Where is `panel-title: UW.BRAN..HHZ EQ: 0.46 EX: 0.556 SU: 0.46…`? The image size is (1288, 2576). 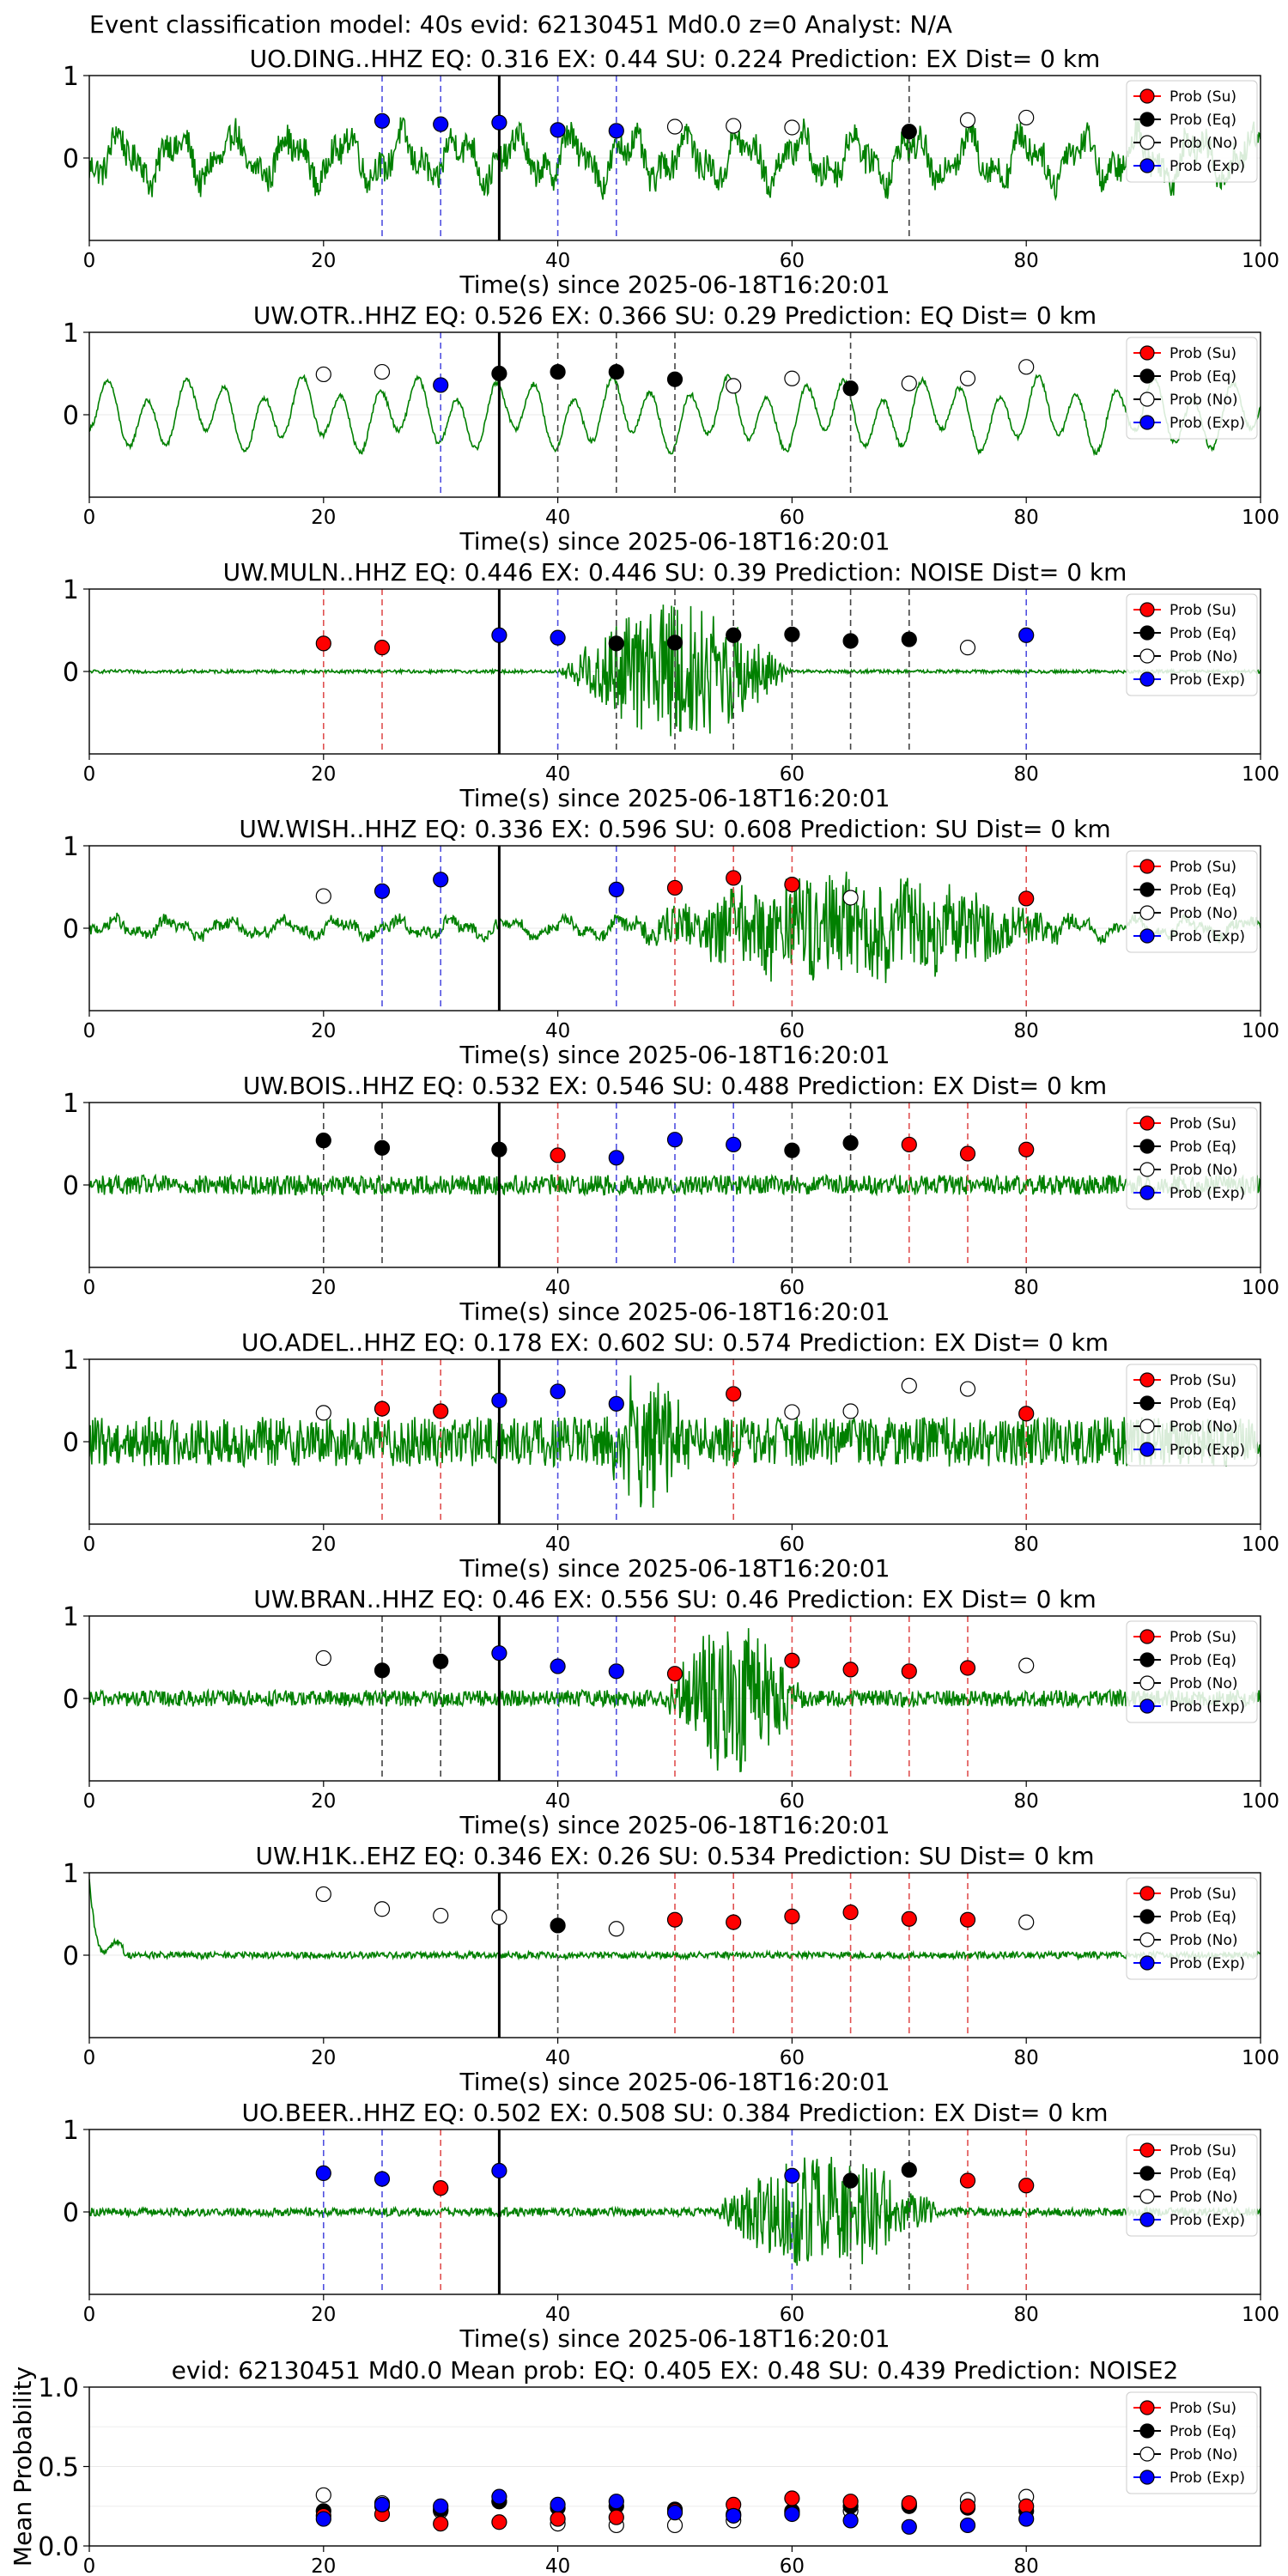 panel-title: UW.BRAN..HHZ EQ: 0.46 EX: 0.556 SU: 0.46… is located at coordinates (675, 1599).